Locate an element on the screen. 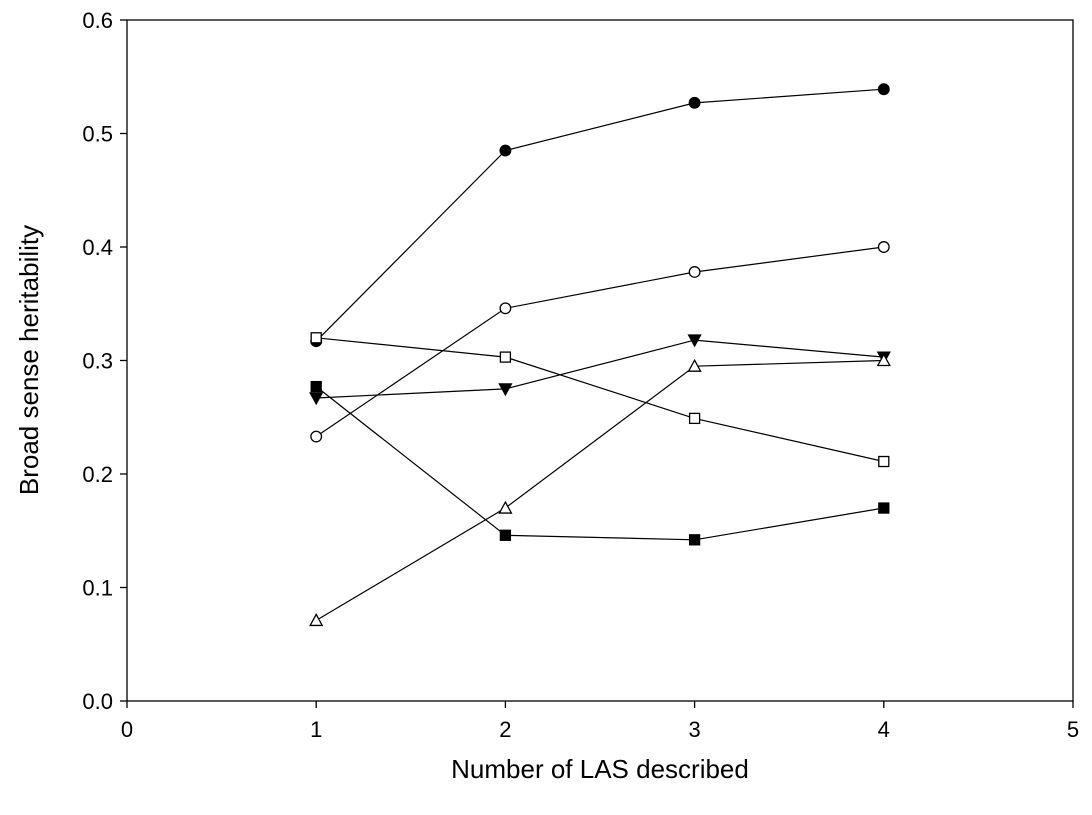  y-tick-label: 0.1 is located at coordinates (97, 588).